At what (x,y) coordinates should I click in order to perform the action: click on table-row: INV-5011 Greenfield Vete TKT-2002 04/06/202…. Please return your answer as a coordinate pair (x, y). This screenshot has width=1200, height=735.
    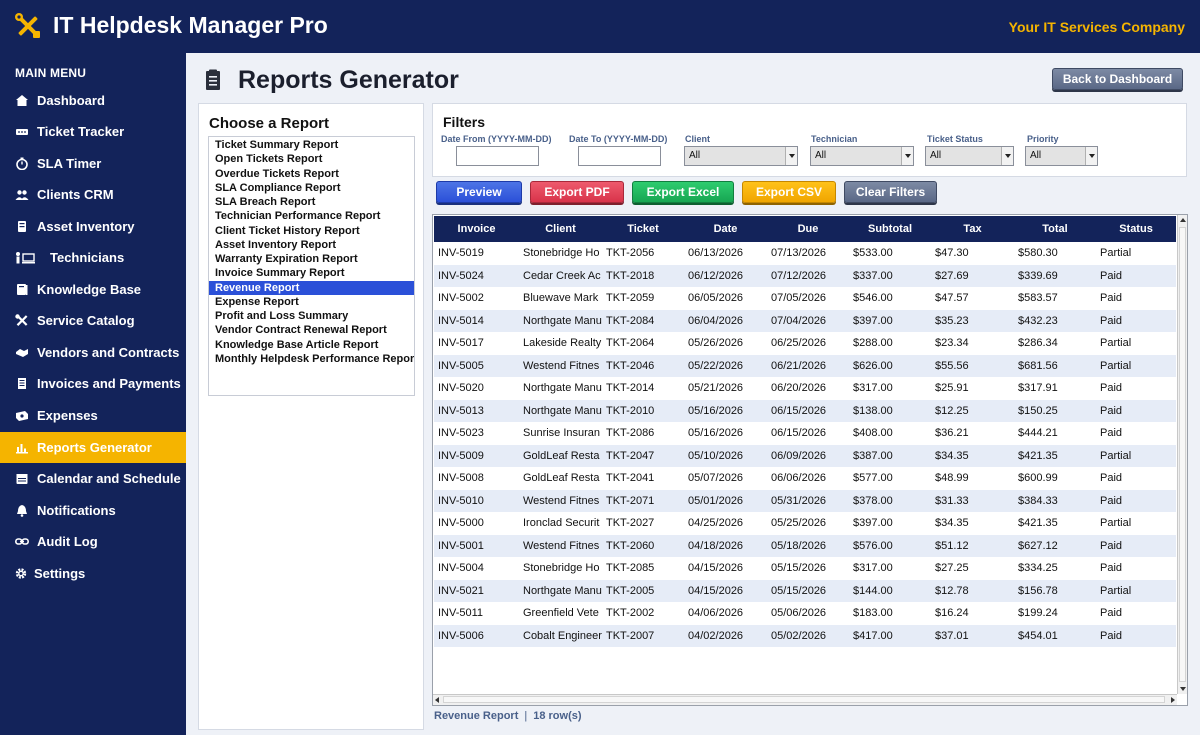
    Looking at the image, I should click on (805, 613).